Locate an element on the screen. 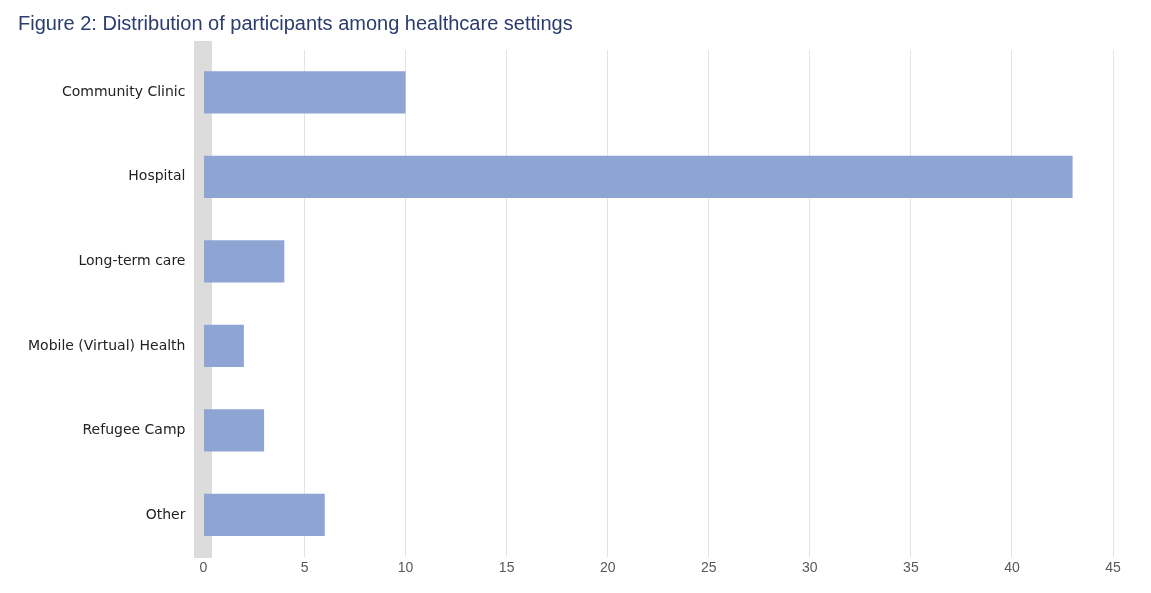 The height and width of the screenshot is (593, 1151). x-tick-label: 30 is located at coordinates (810, 567).